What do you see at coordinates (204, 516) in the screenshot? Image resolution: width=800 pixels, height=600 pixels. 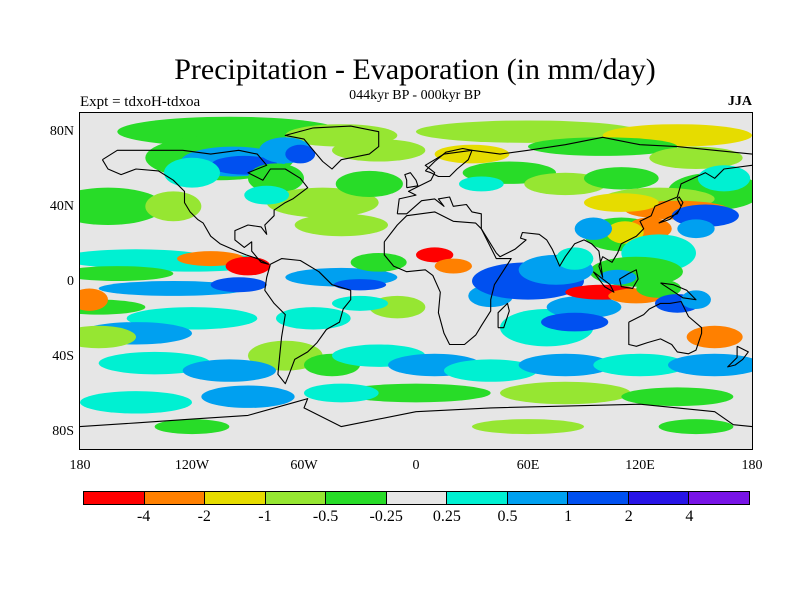 I see `colorbar-label: -2` at bounding box center [204, 516].